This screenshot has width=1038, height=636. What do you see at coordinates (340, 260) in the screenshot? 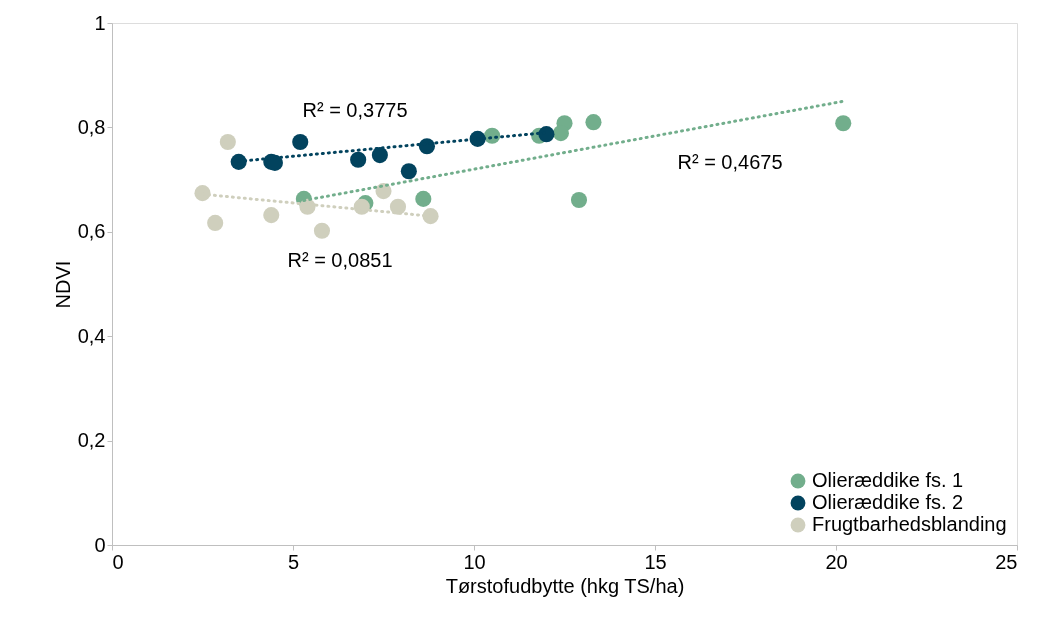
I see `annotation: R² = 0,0851` at bounding box center [340, 260].